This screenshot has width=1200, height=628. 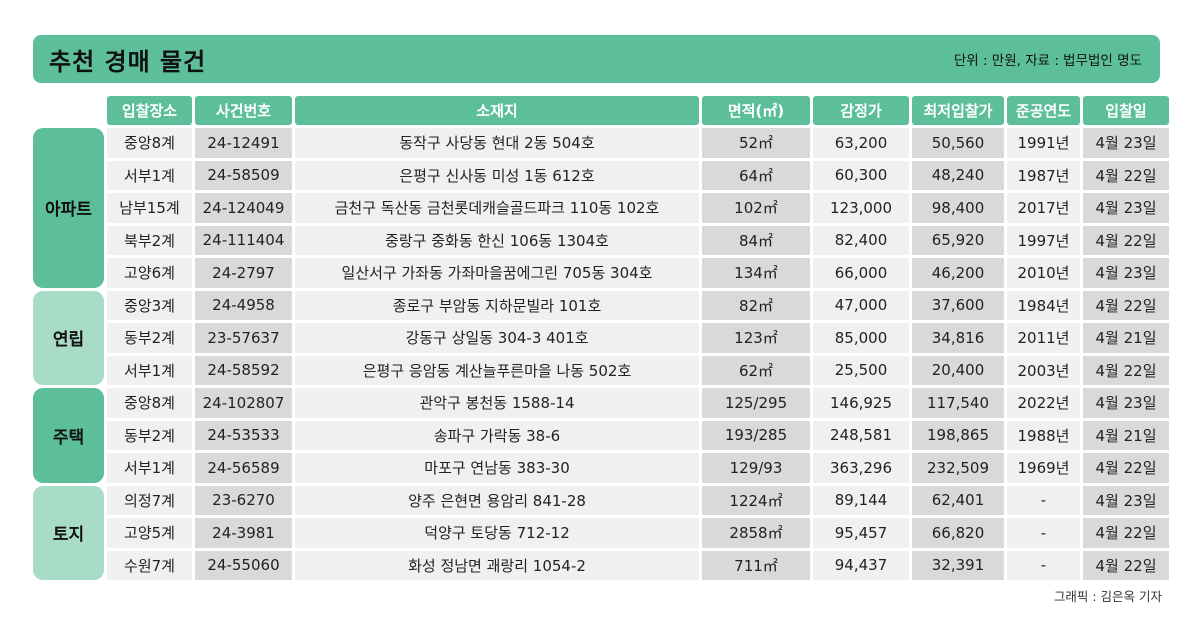 I want to click on appraisal-cell: 89,144, so click(x=861, y=500).